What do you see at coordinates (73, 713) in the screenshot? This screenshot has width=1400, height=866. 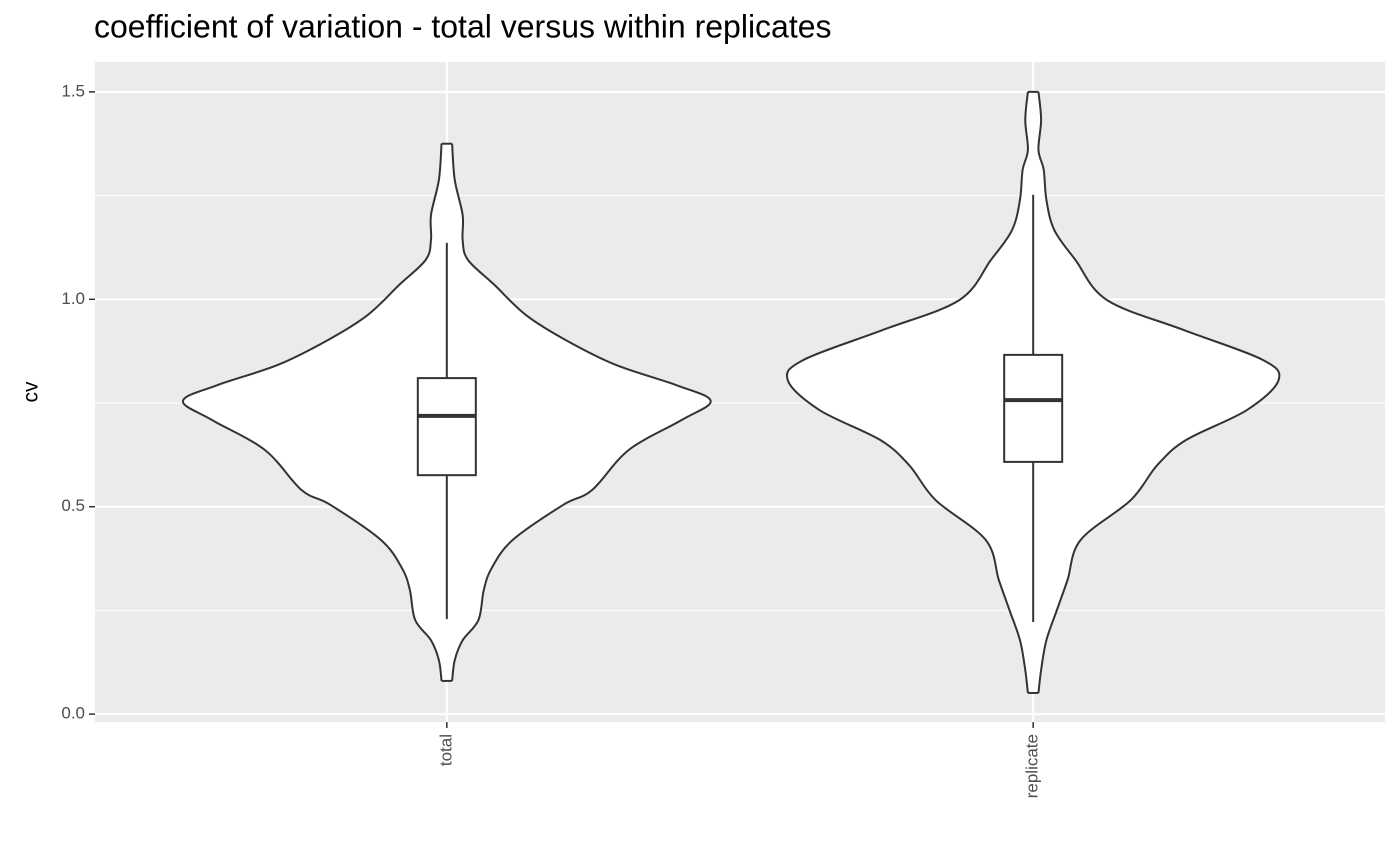 I see `y-tick-label: 0.0` at bounding box center [73, 713].